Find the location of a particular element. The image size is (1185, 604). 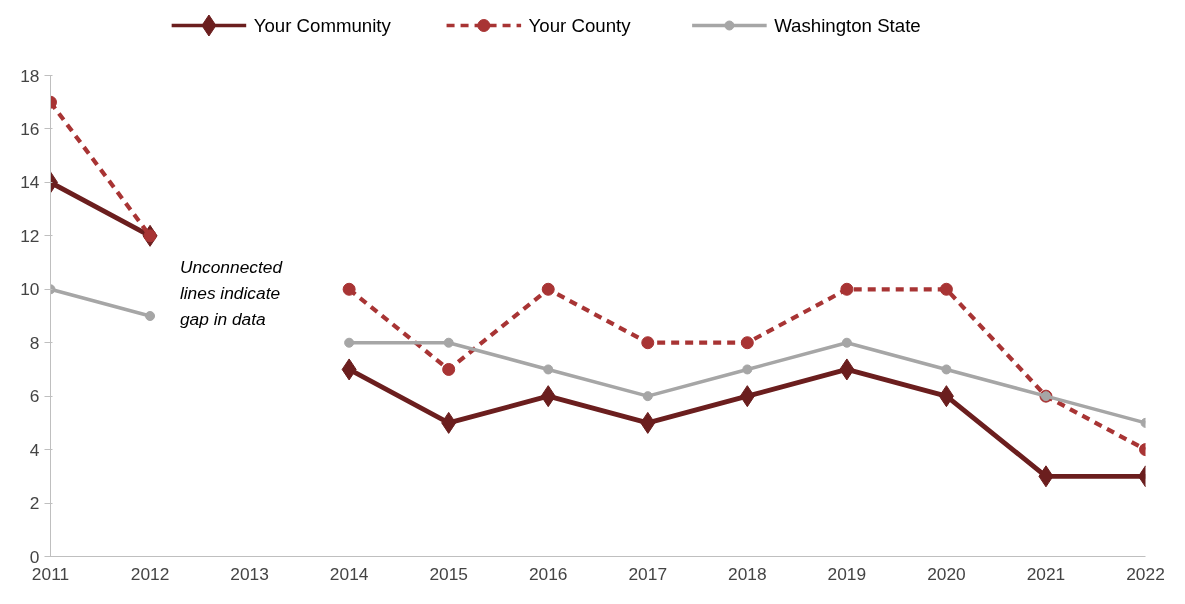

legend-label: Washington State is located at coordinates (847, 25).